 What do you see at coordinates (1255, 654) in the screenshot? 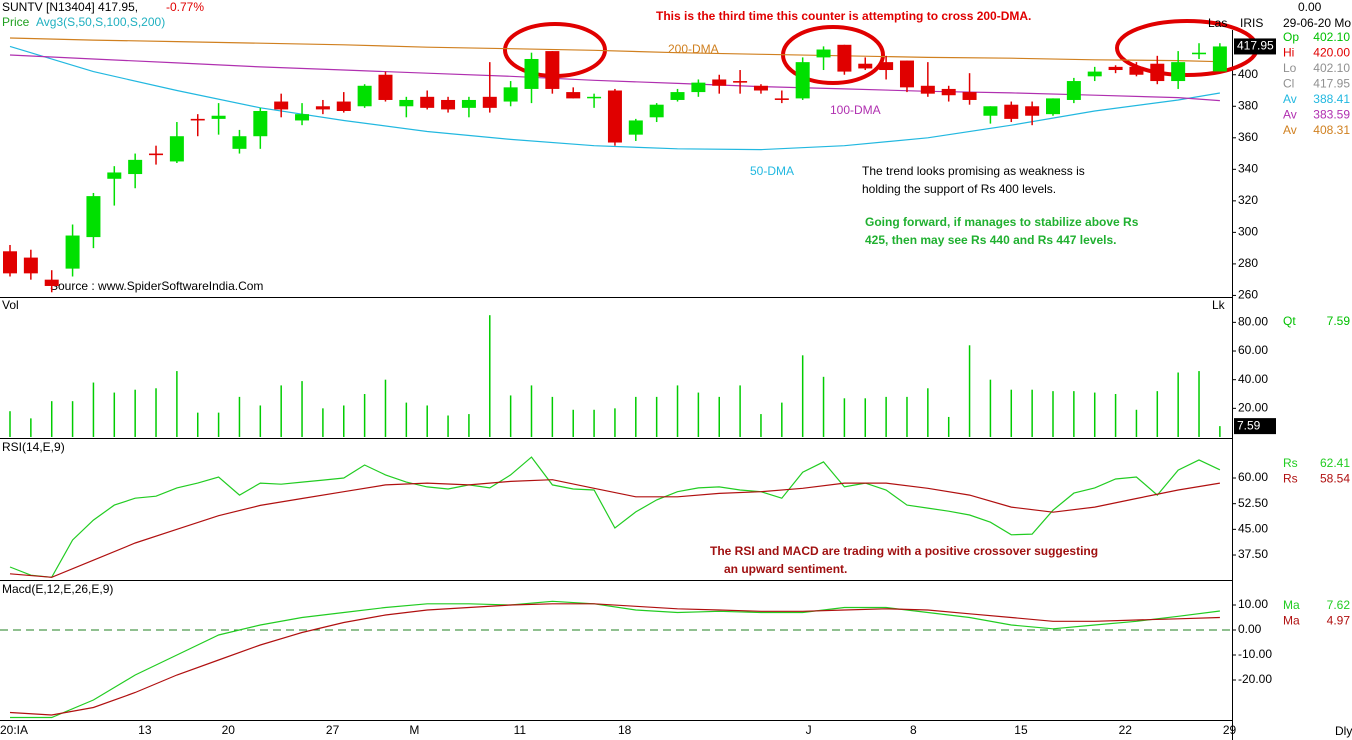
I see `y-tick-label: -10.00` at bounding box center [1255, 654].